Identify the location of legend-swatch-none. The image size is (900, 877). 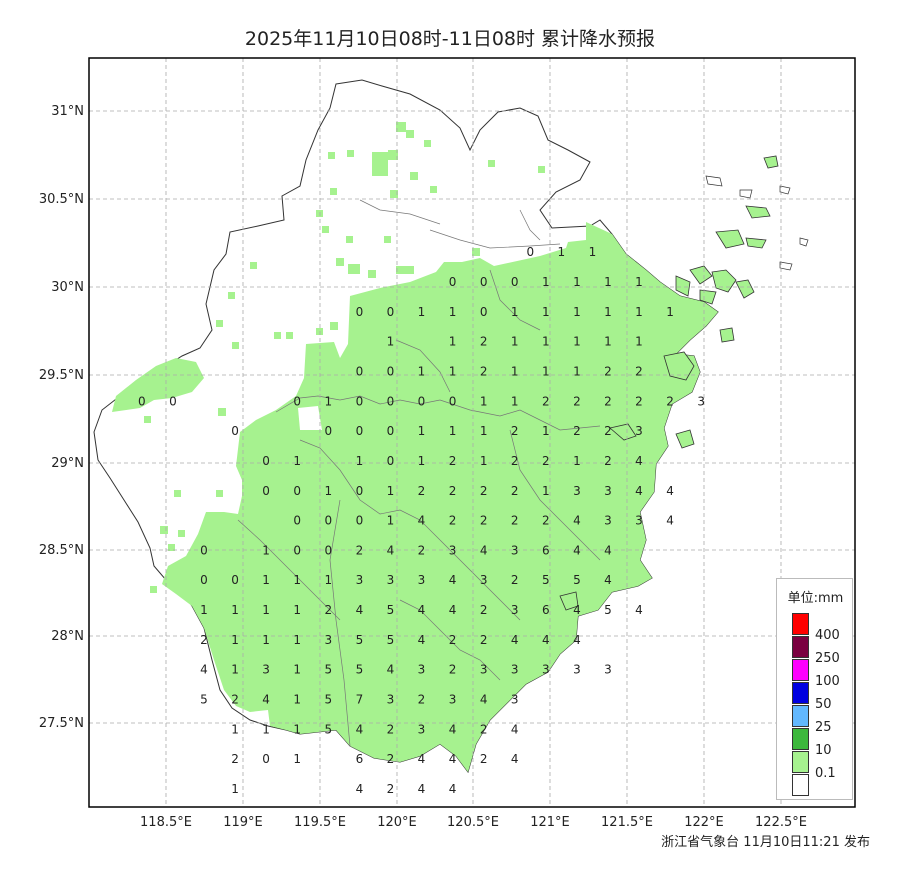
(800, 785).